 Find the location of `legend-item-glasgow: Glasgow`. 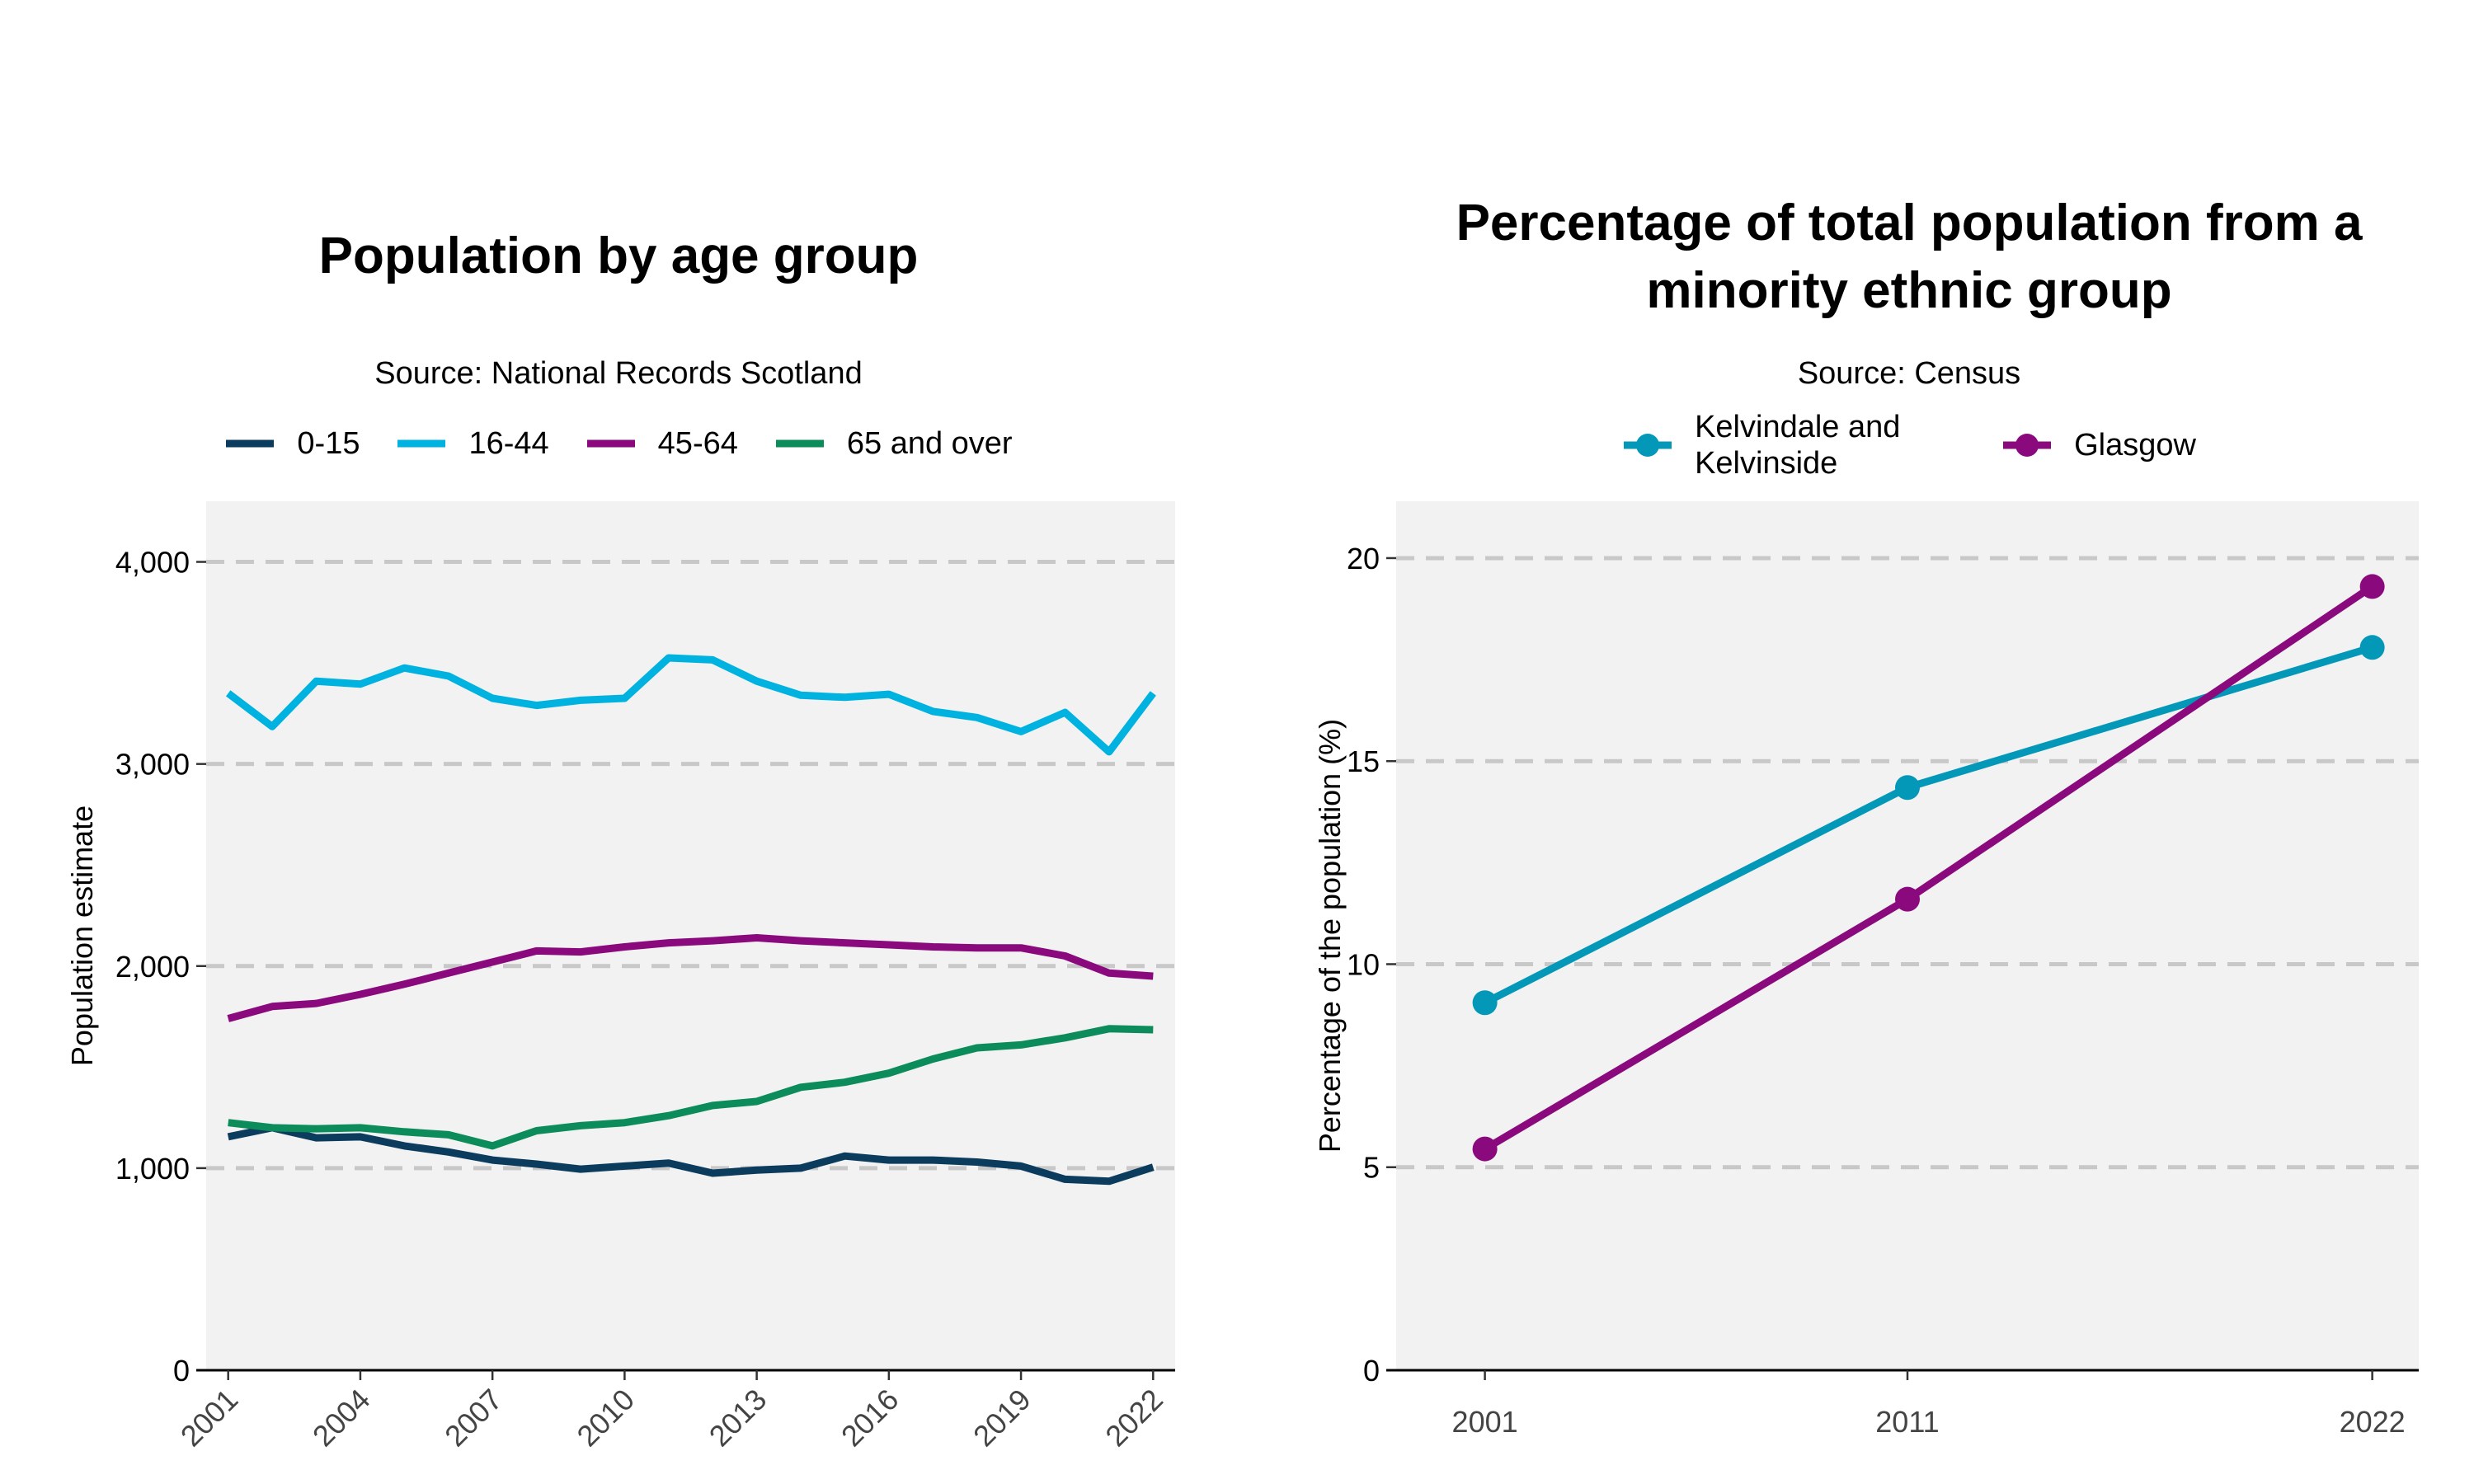

legend-item-glasgow: Glasgow is located at coordinates (2098, 445).